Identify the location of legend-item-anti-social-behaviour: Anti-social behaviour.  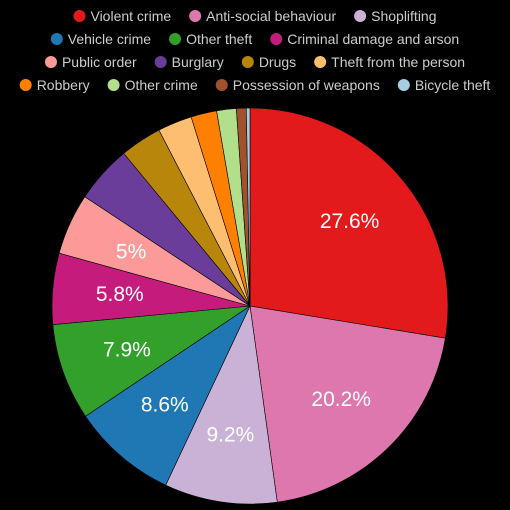
(262, 16).